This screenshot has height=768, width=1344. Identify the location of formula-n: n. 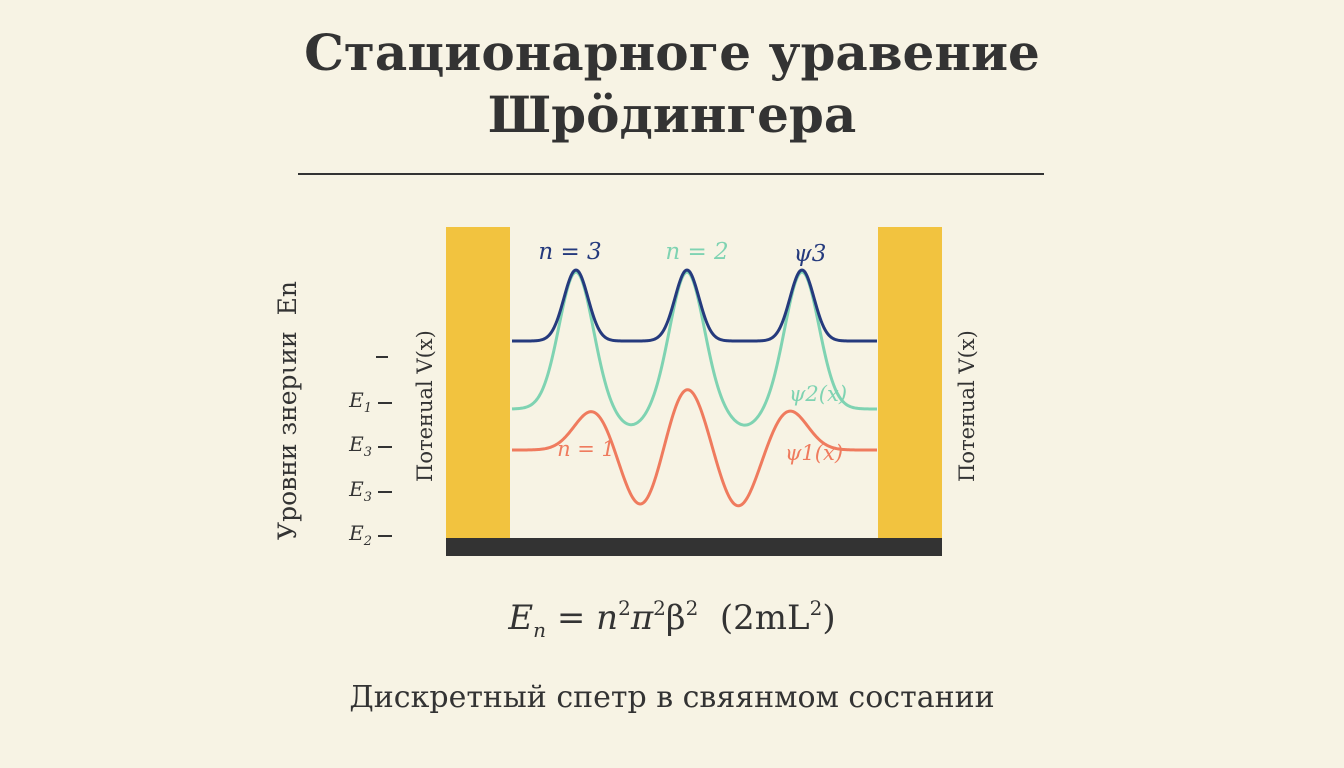
(607, 618).